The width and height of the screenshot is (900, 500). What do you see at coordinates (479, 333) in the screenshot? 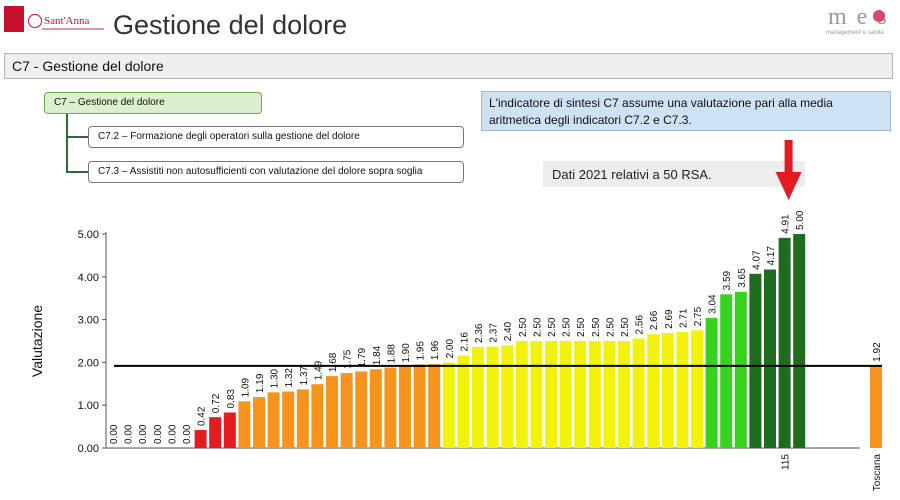
I see `bar-value-label: 2.36` at bounding box center [479, 333].